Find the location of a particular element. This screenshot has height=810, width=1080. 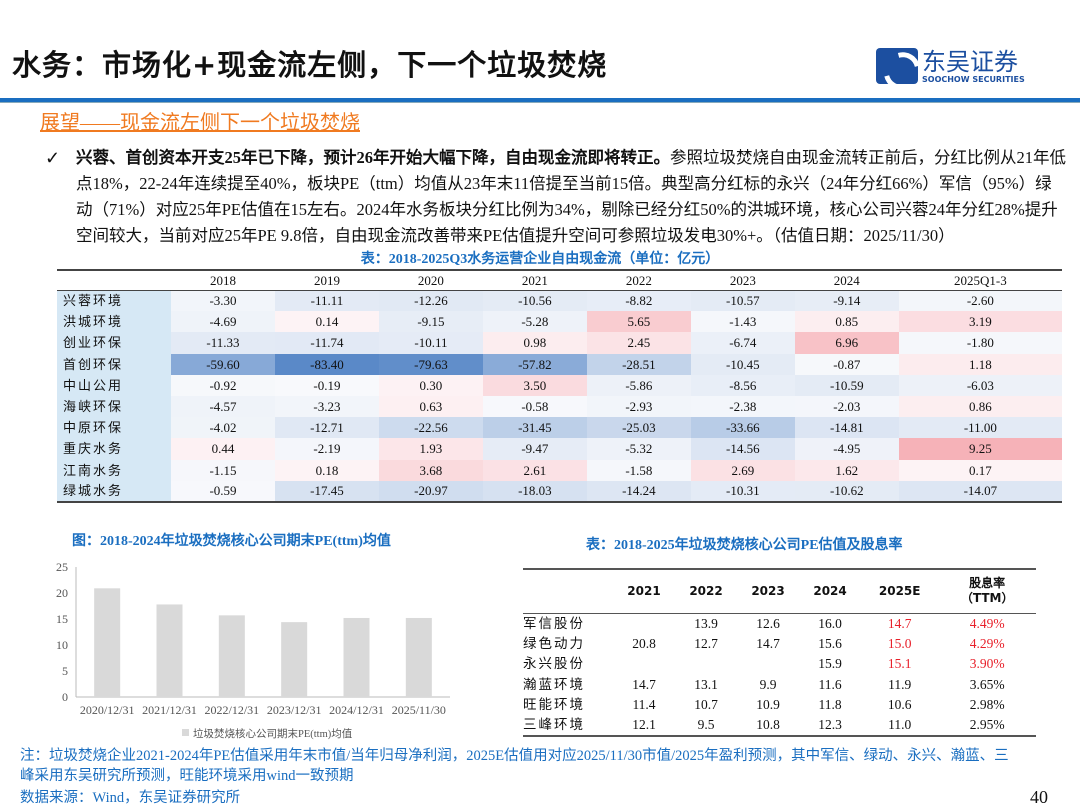

pe-table-caption: 表：2018-2025年垃圾焚烧核心公司PE估值及股息率 is located at coordinates (744, 545).